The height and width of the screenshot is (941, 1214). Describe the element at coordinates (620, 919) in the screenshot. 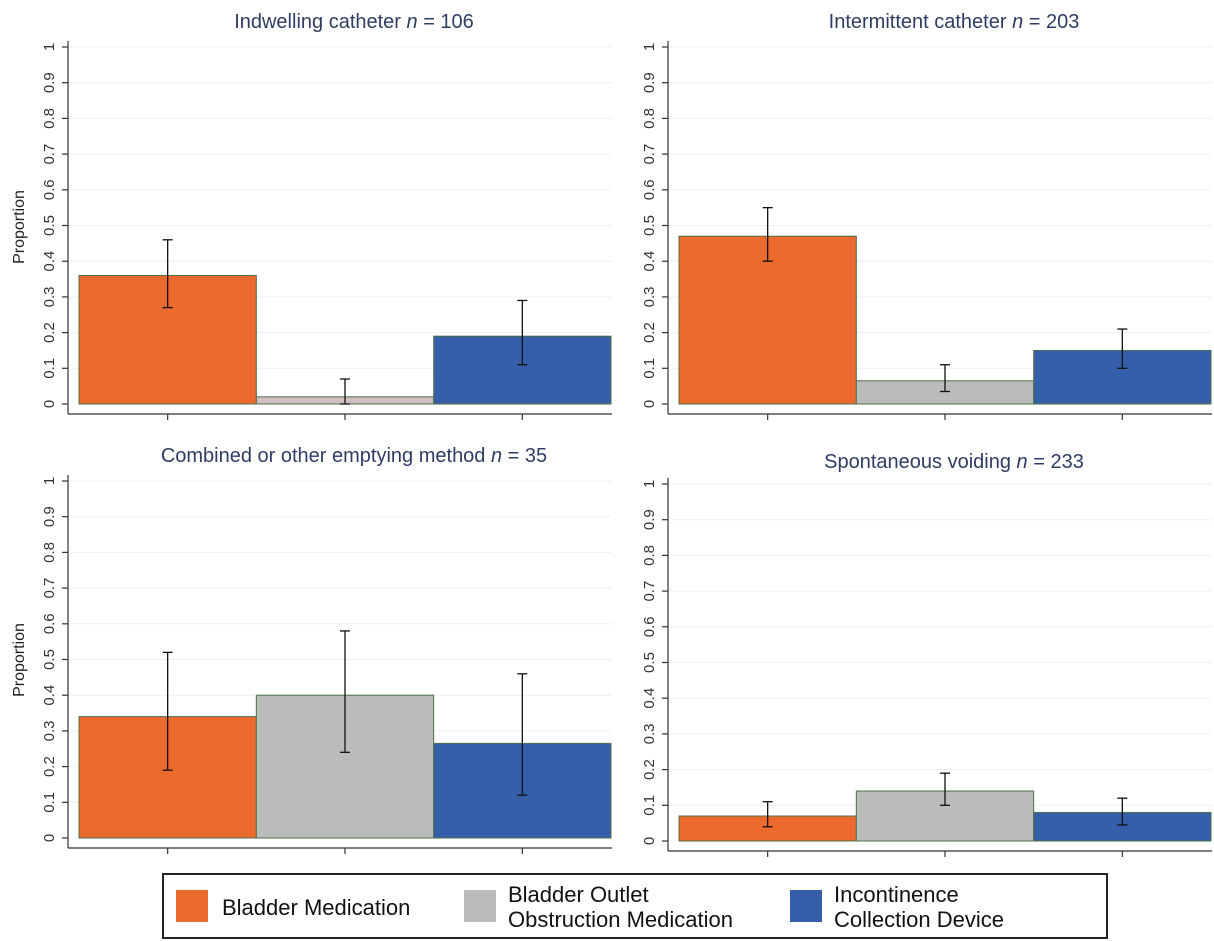

I see `legend-label-outlet-obstruction-line2: Obstruction Medication` at that location.